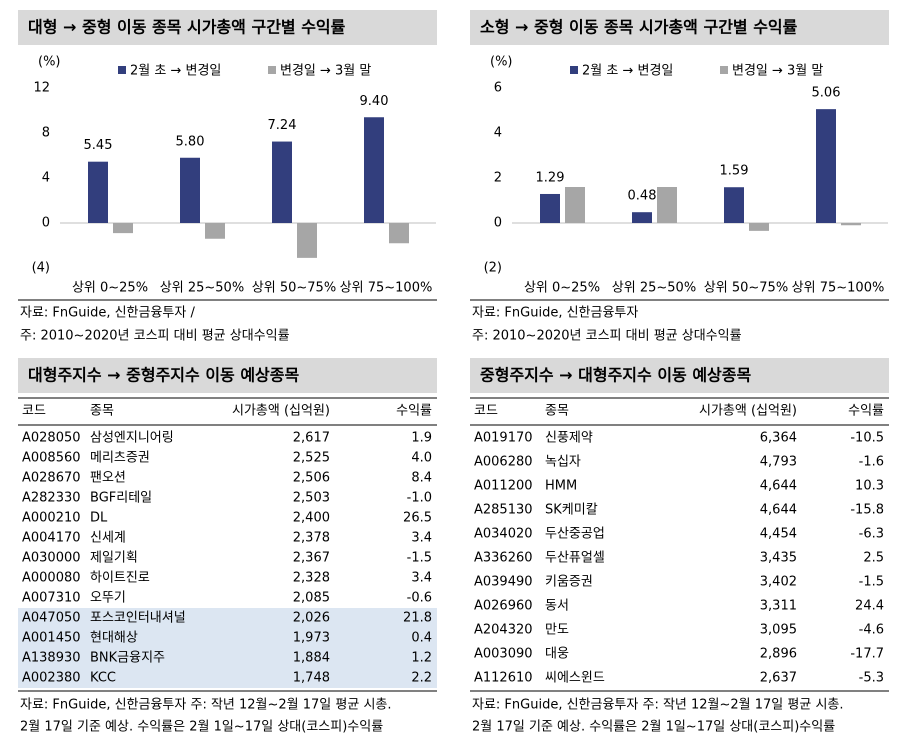 The height and width of the screenshot is (744, 914). I want to click on cell: 신풍제약, so click(569, 438).